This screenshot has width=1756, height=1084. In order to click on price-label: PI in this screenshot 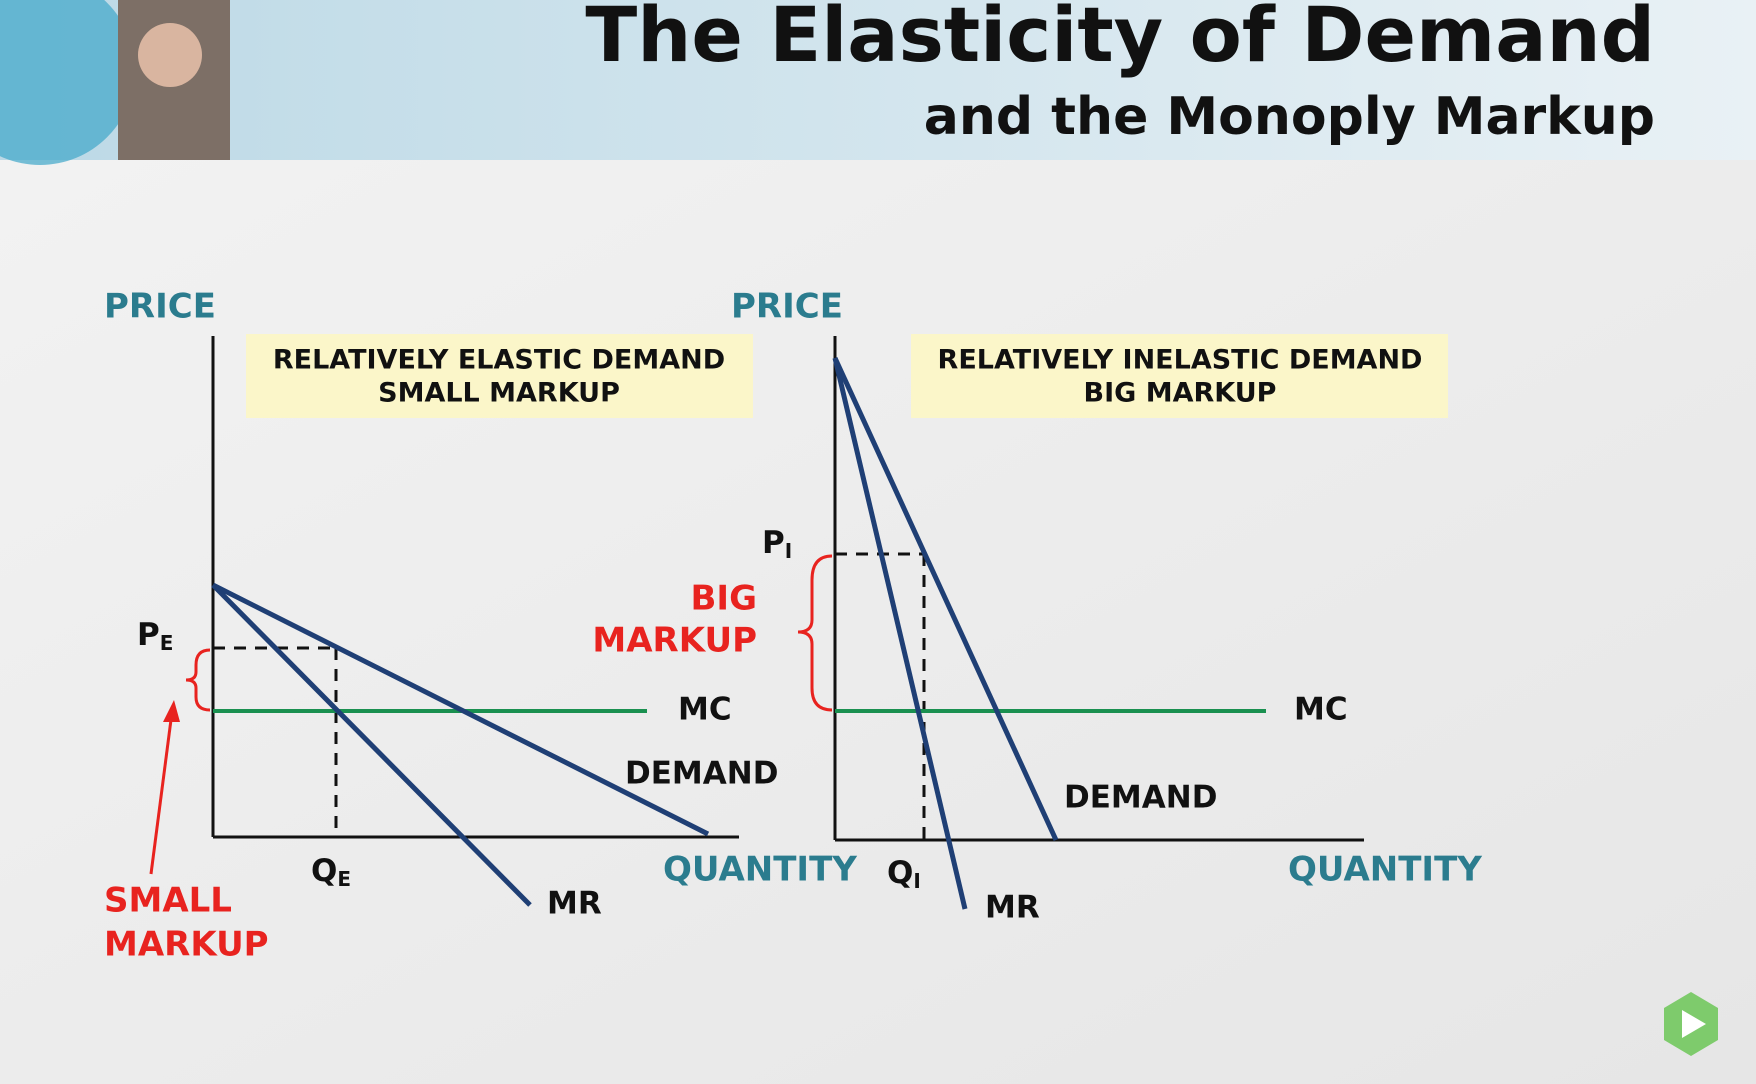, I will do `click(777, 544)`.